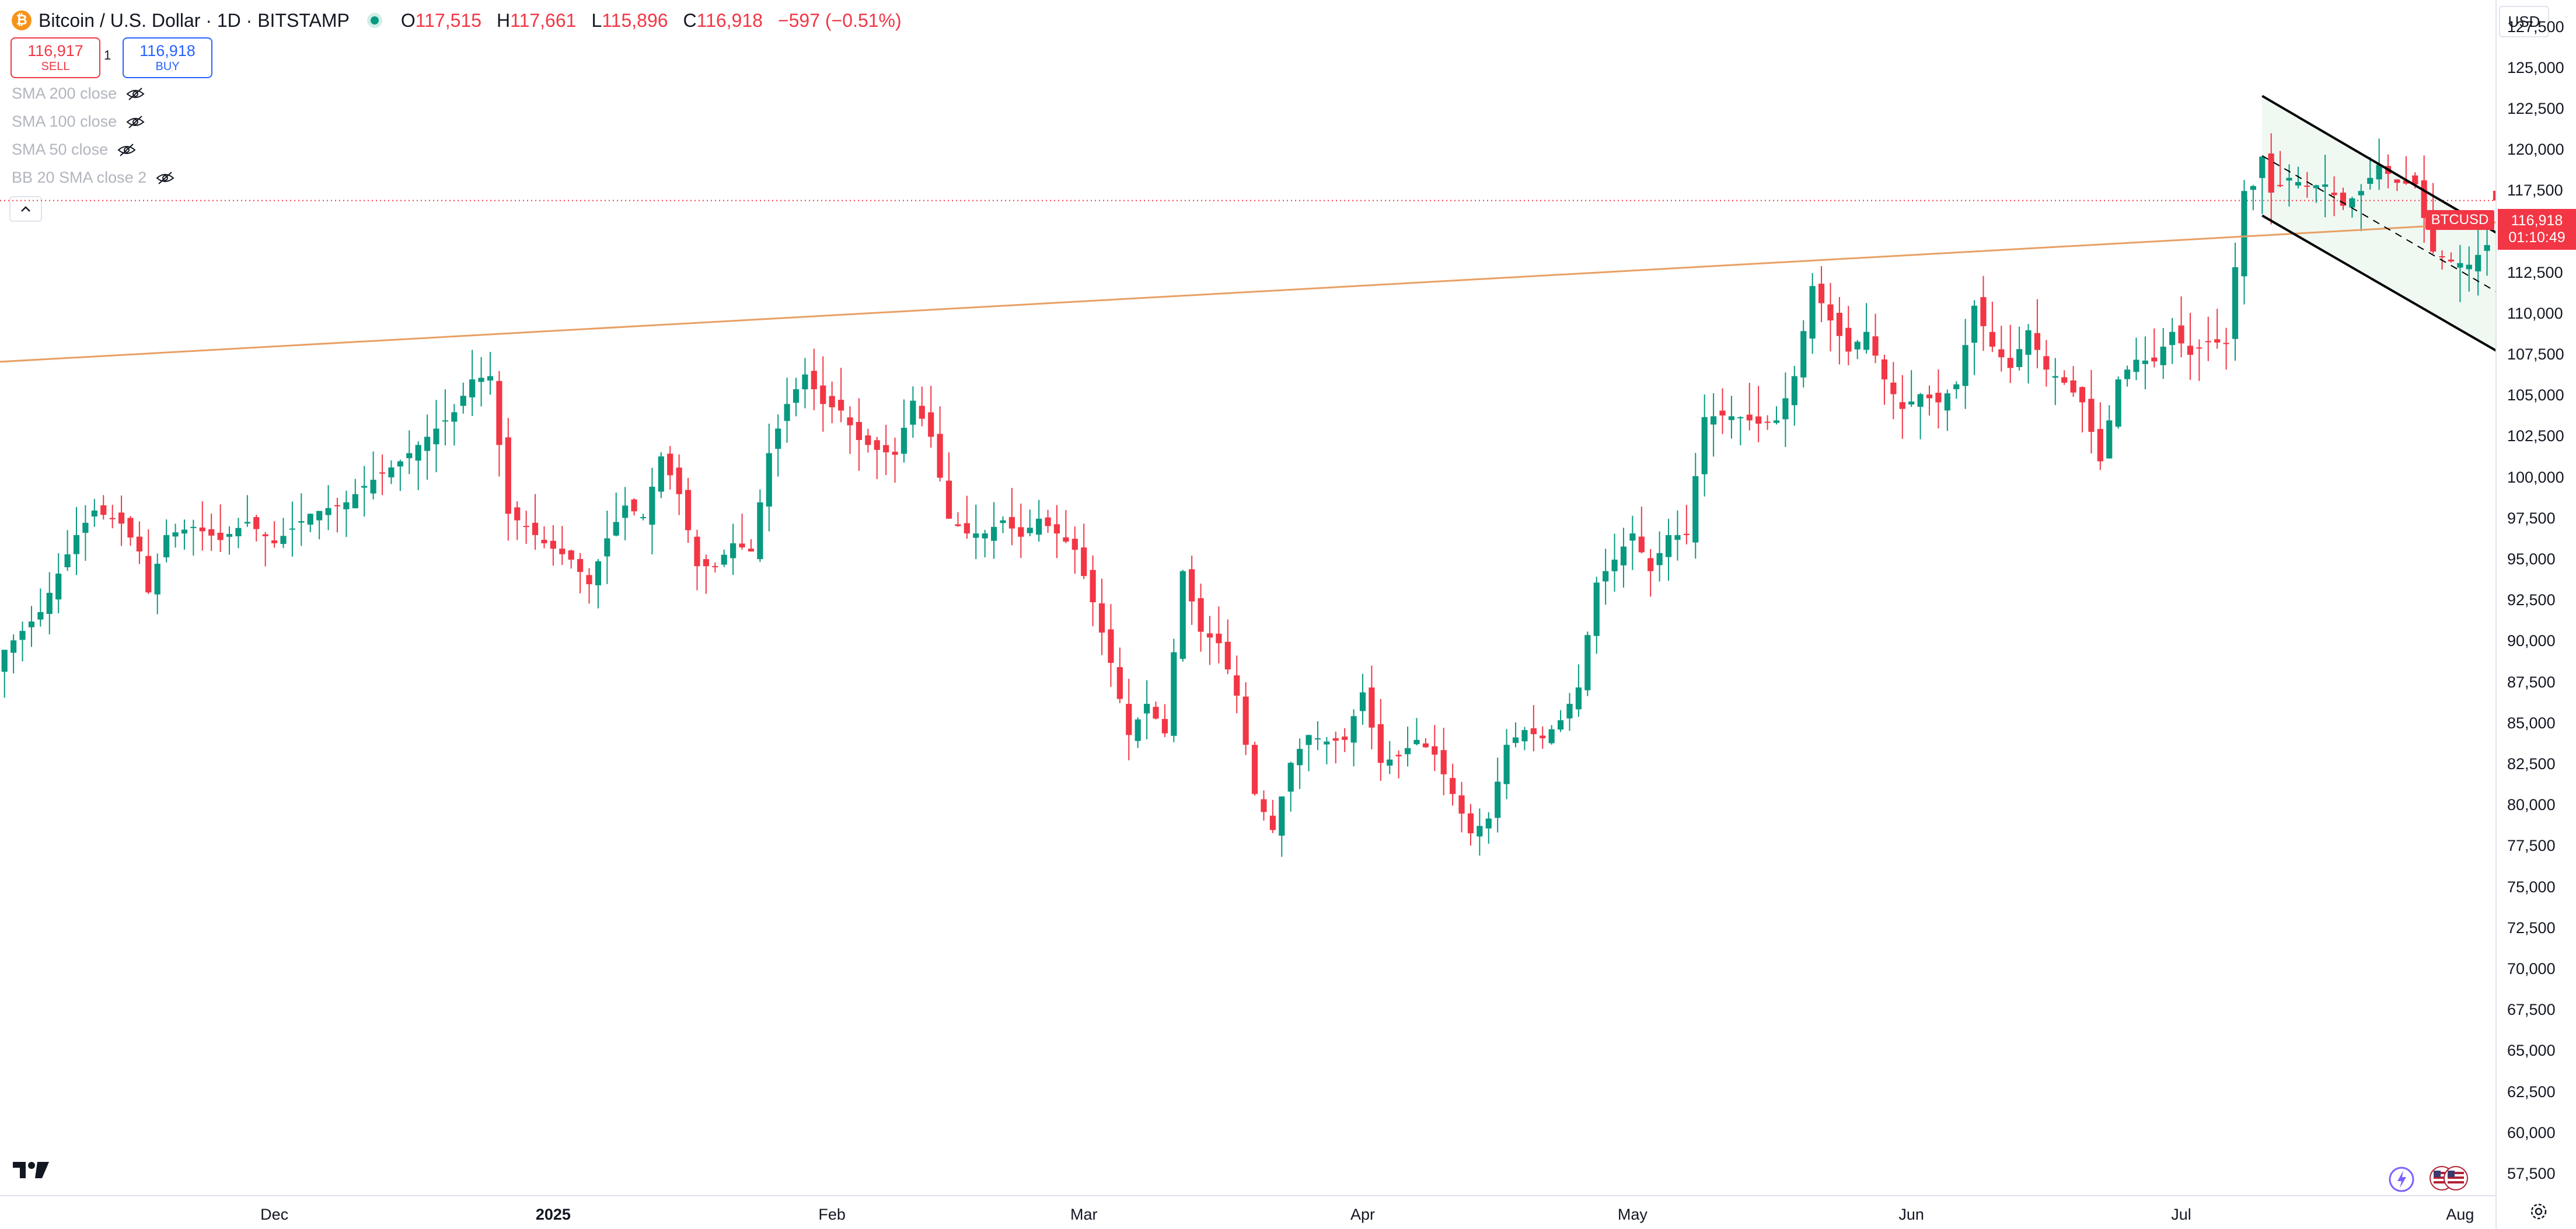 The image size is (2576, 1229). I want to click on indicator-label: SMA 50 close, so click(60, 149).